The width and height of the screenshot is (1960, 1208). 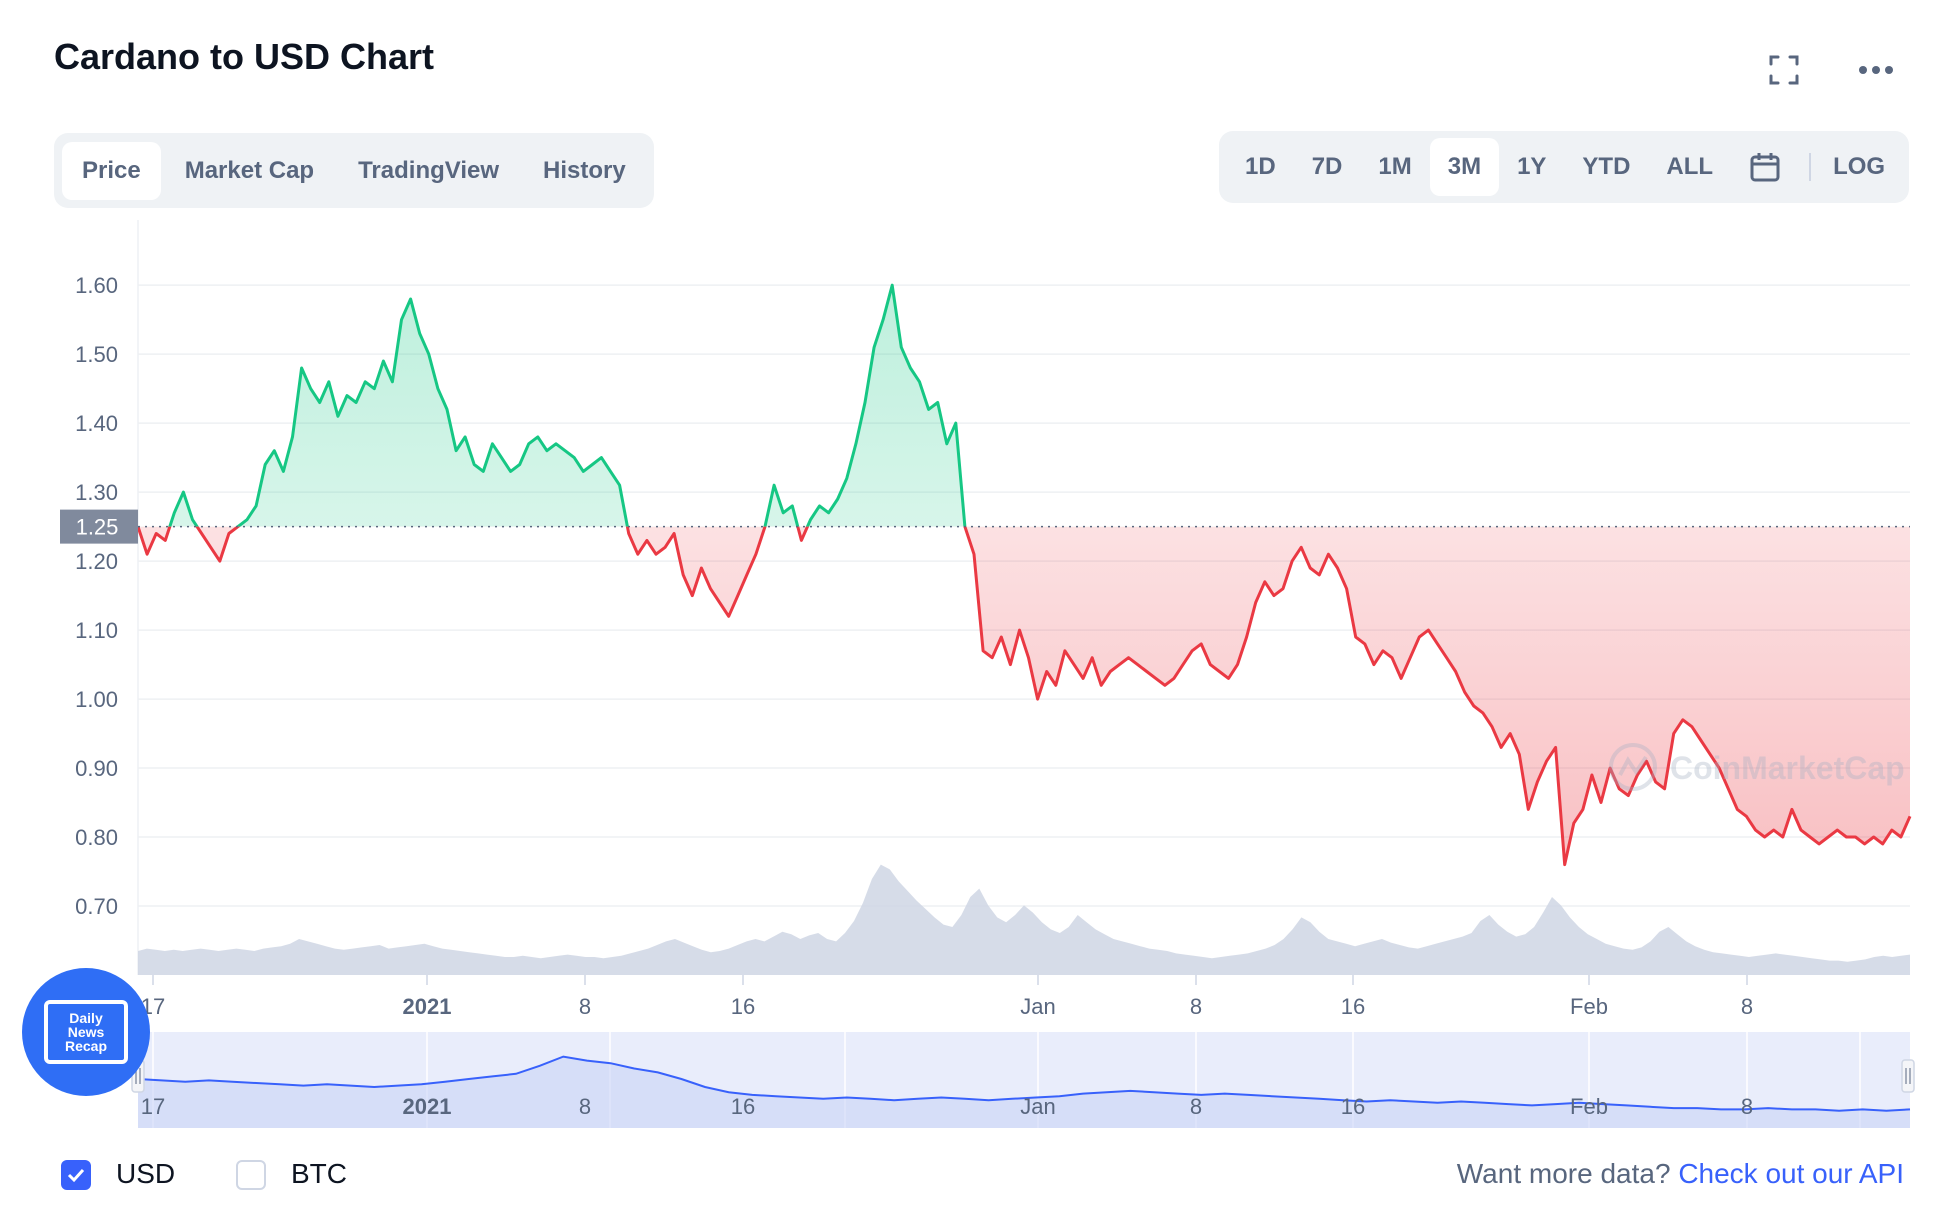 I want to click on navigator-tick-label: 2021, so click(x=427, y=1106).